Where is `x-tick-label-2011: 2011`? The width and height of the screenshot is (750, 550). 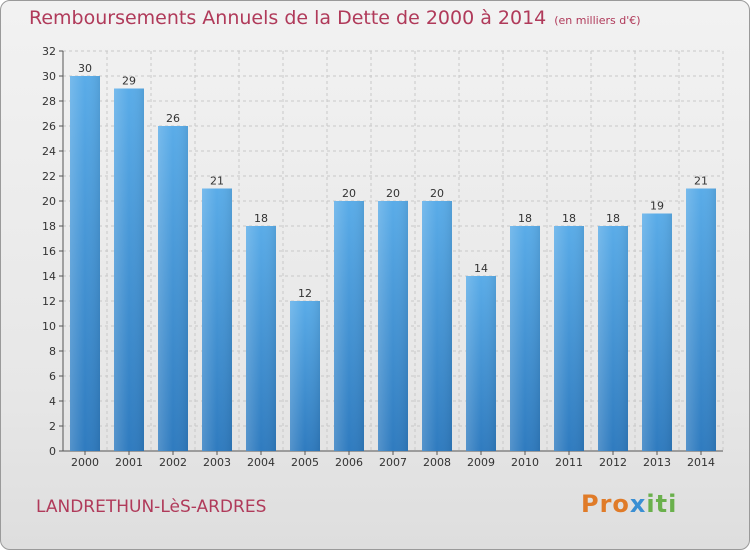
x-tick-label-2011: 2011 is located at coordinates (569, 462).